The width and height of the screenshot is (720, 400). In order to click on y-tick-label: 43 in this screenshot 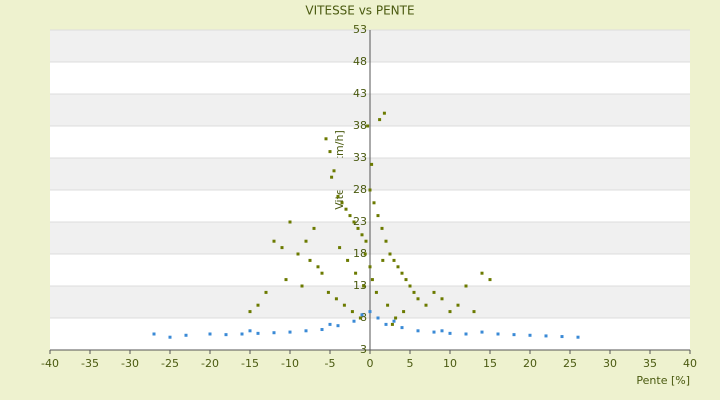, I will do `click(360, 93)`.